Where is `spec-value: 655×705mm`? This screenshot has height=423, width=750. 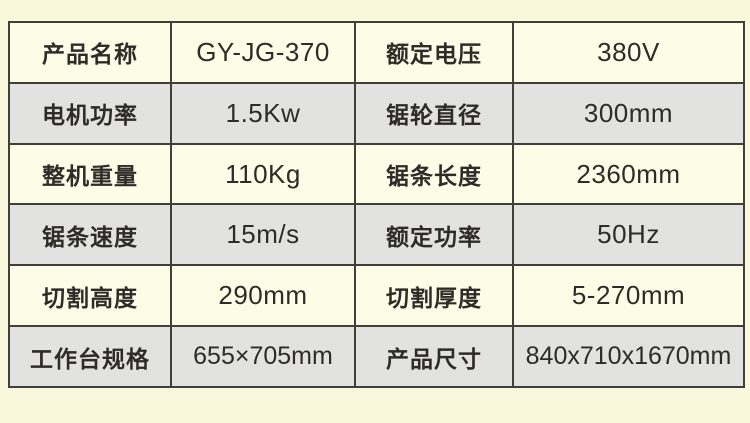
spec-value: 655×705mm is located at coordinates (263, 356).